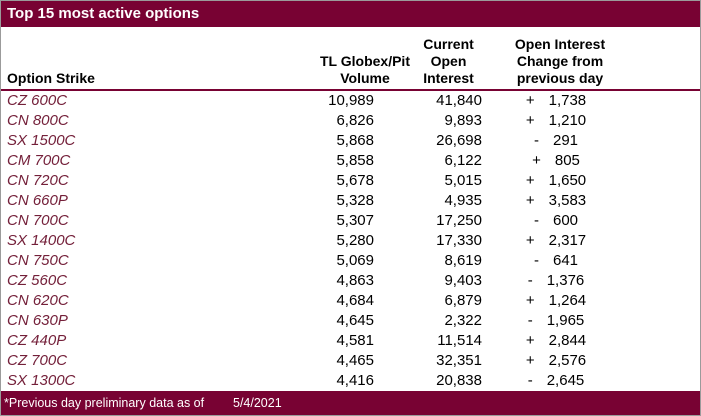 The image size is (701, 416). I want to click on column-header-open-interest: Current Open Interest, so click(432, 59).